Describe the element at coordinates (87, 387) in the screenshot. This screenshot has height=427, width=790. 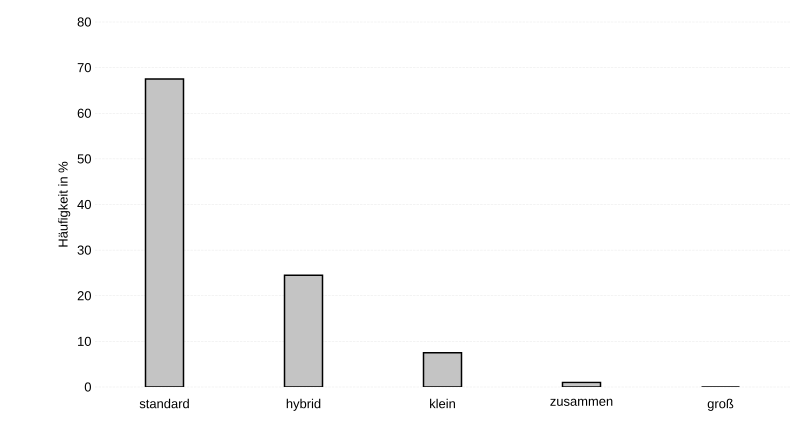
I see `y-tick-label: 0` at that location.